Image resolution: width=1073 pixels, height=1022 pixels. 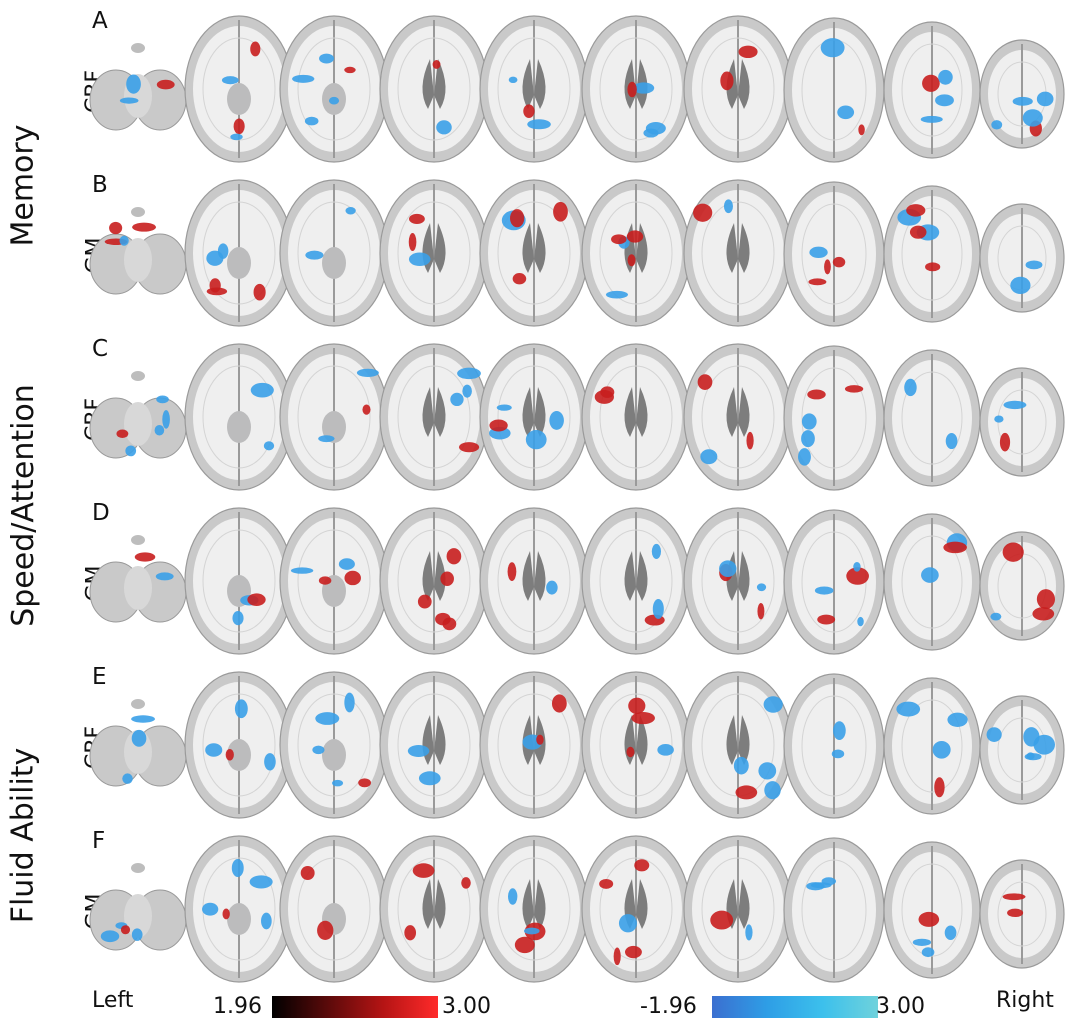 I want to click on negative-colorbar, so click(x=795, y=1007).